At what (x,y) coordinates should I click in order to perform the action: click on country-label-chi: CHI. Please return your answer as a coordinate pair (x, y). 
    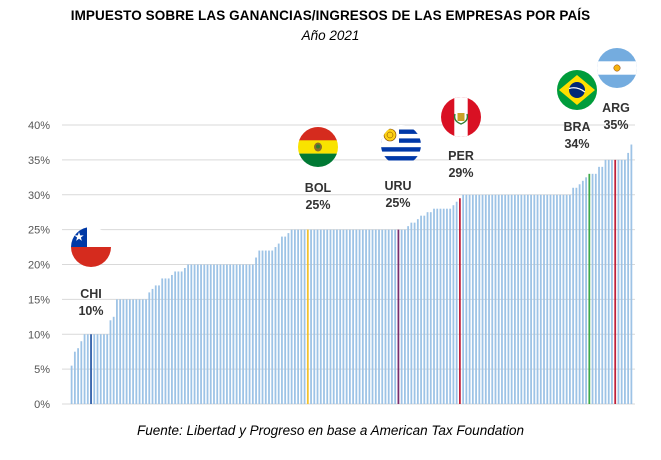
    Looking at the image, I should click on (91, 294).